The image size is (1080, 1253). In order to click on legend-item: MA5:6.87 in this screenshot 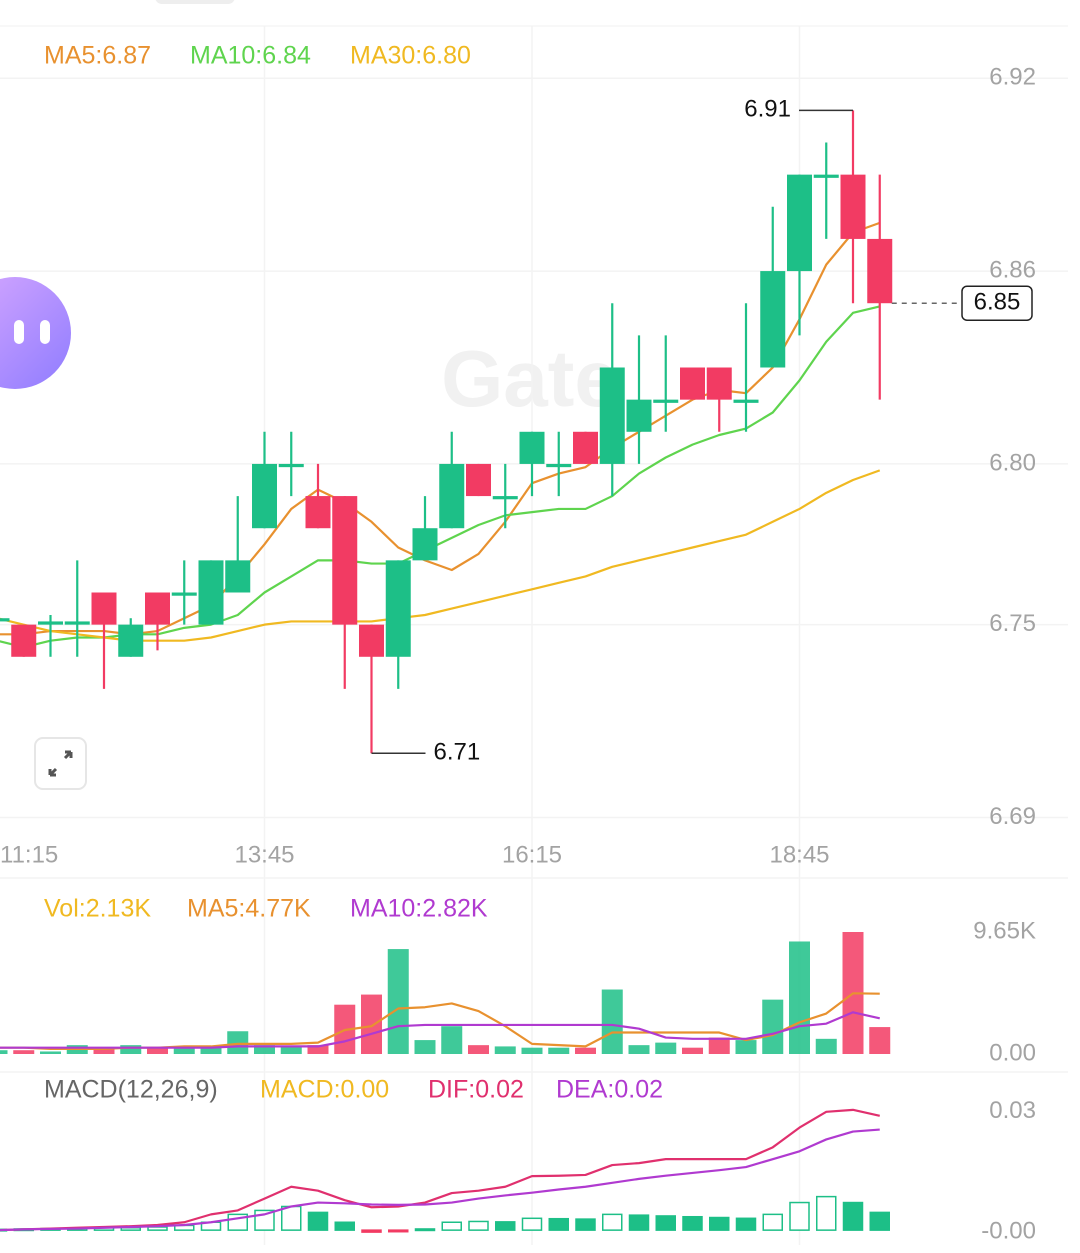, I will do `click(97, 56)`.